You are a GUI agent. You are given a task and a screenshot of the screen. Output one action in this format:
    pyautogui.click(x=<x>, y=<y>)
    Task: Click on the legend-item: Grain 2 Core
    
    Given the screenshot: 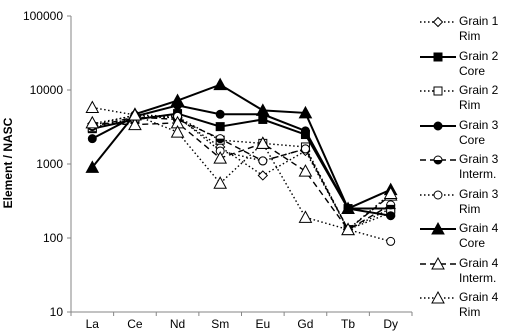 What is the action you would take?
    pyautogui.click(x=470, y=66)
    